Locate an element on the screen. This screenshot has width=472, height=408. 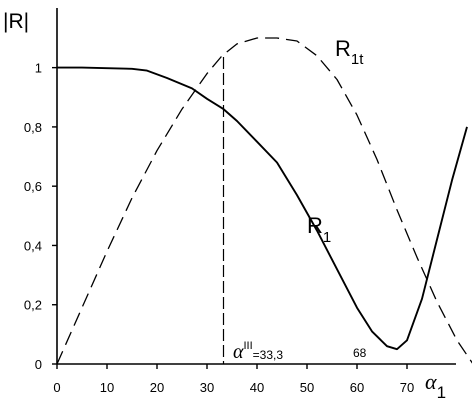
series-label-r1t: R1t is located at coordinates (349, 52).